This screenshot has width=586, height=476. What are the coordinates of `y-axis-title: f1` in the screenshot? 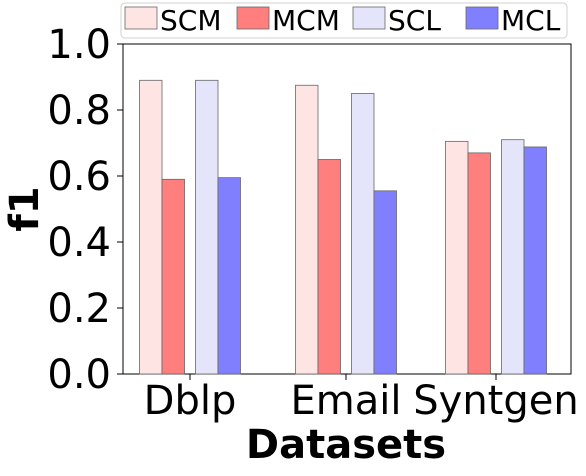 It's located at (25, 208).